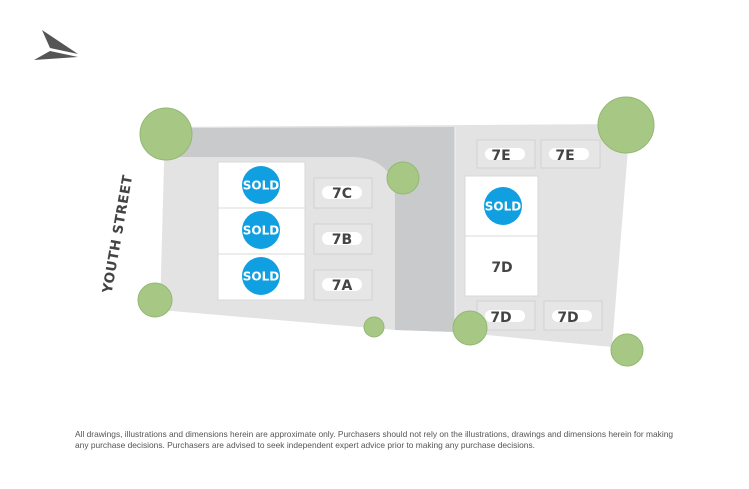 This screenshot has width=749, height=489. I want to click on unit-label: 7D, so click(501, 268).